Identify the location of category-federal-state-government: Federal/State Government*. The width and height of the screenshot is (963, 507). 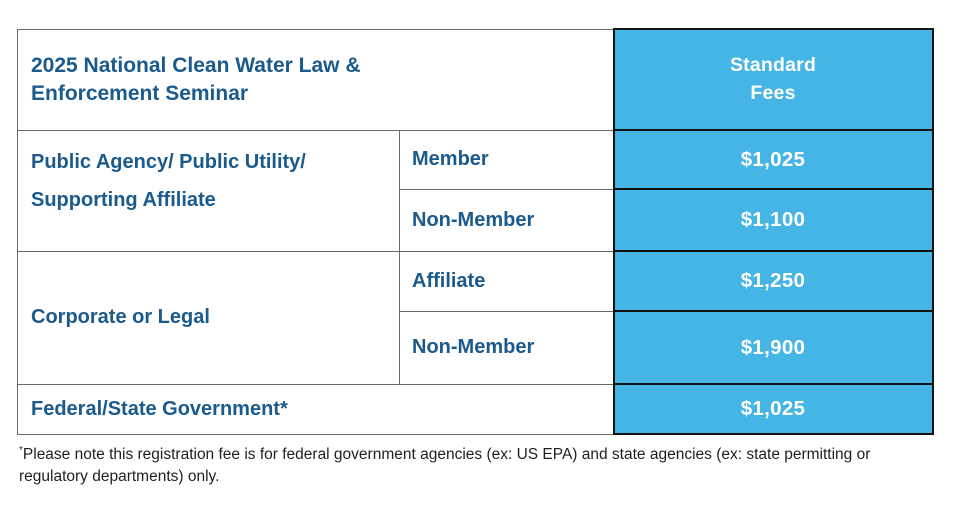
(315, 409).